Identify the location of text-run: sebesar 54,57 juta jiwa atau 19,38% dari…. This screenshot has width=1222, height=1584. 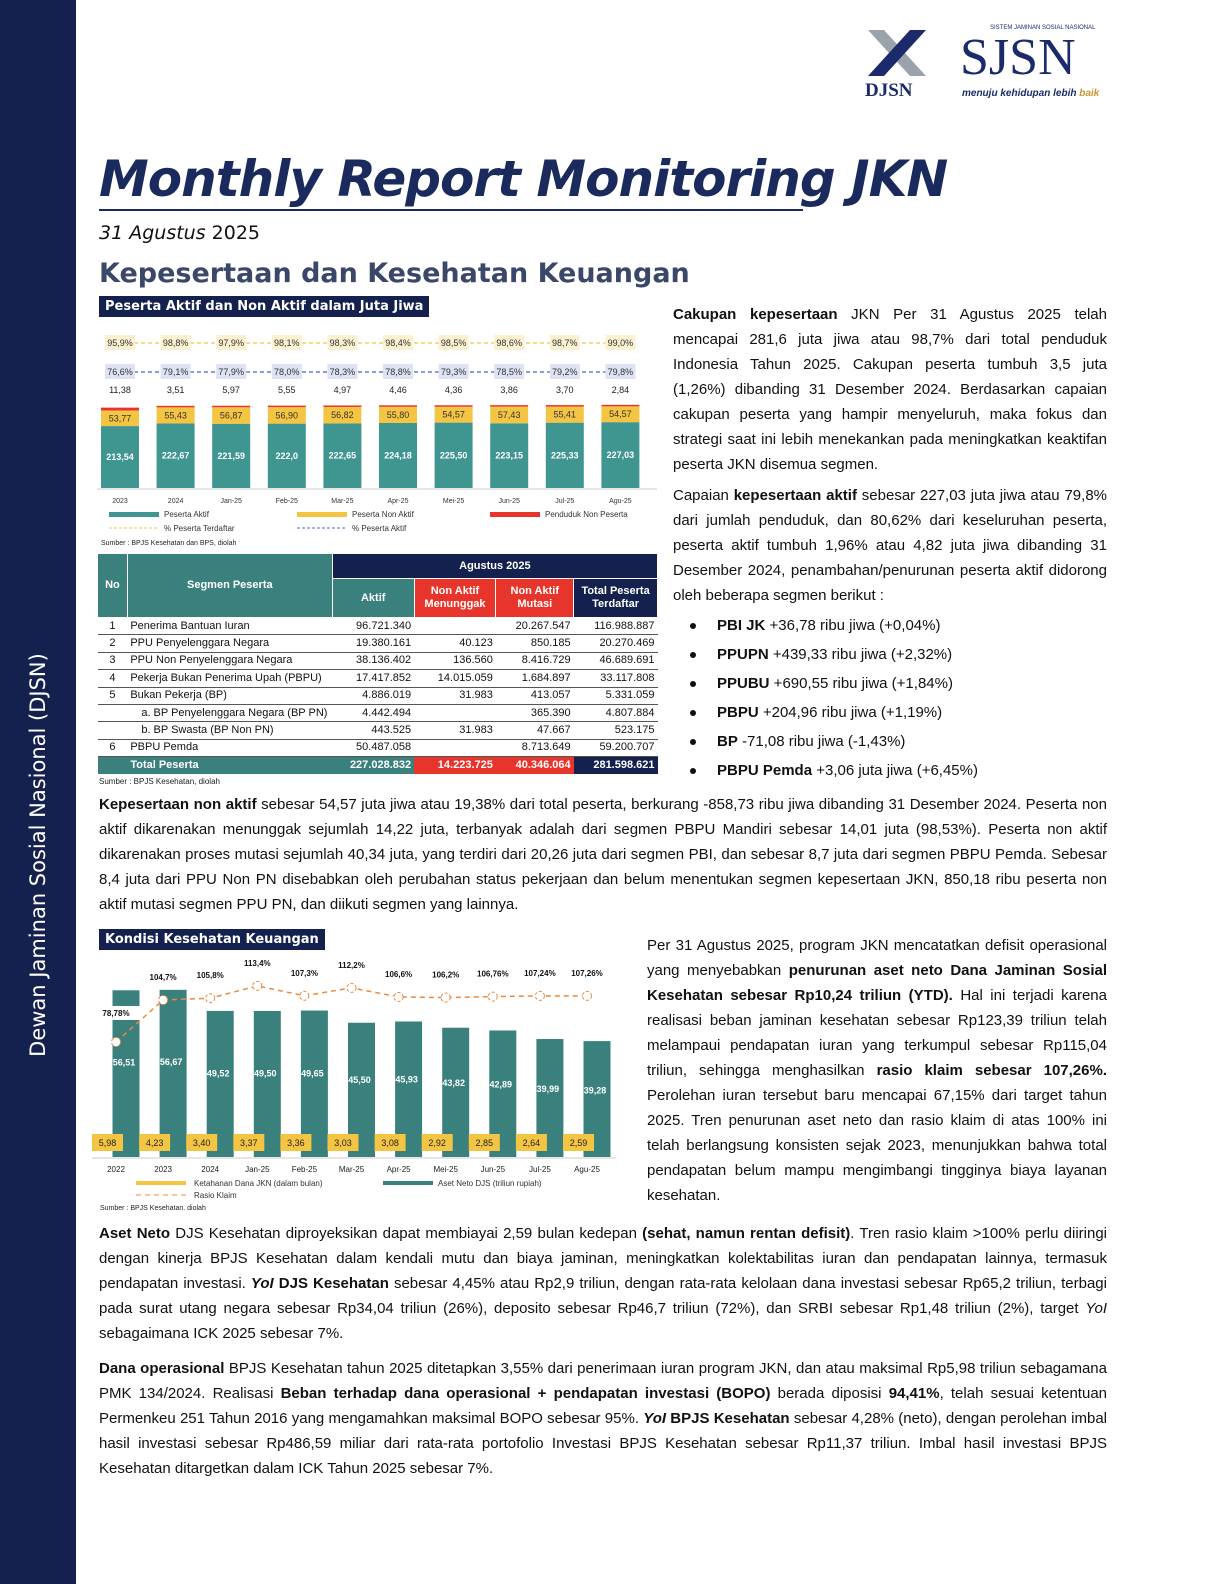
(603, 854).